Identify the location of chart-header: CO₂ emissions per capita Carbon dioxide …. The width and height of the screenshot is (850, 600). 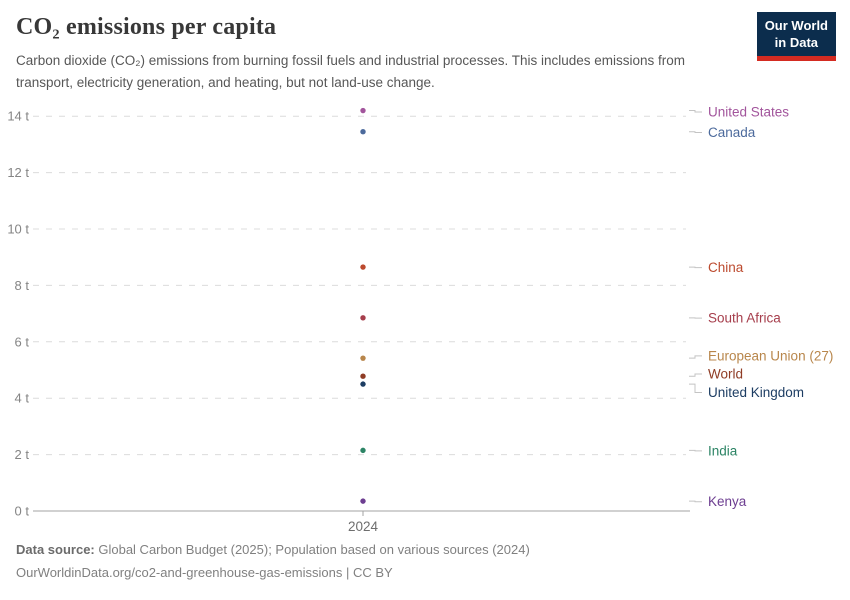
(386, 53).